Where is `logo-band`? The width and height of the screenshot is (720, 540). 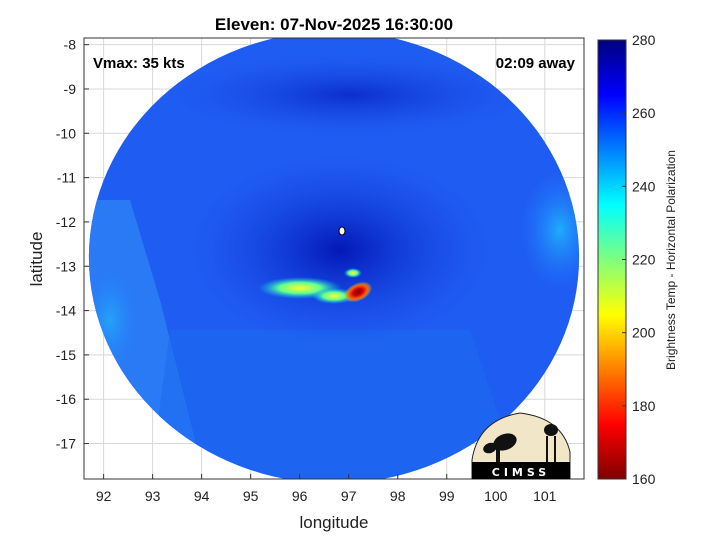 logo-band is located at coordinates (521, 470).